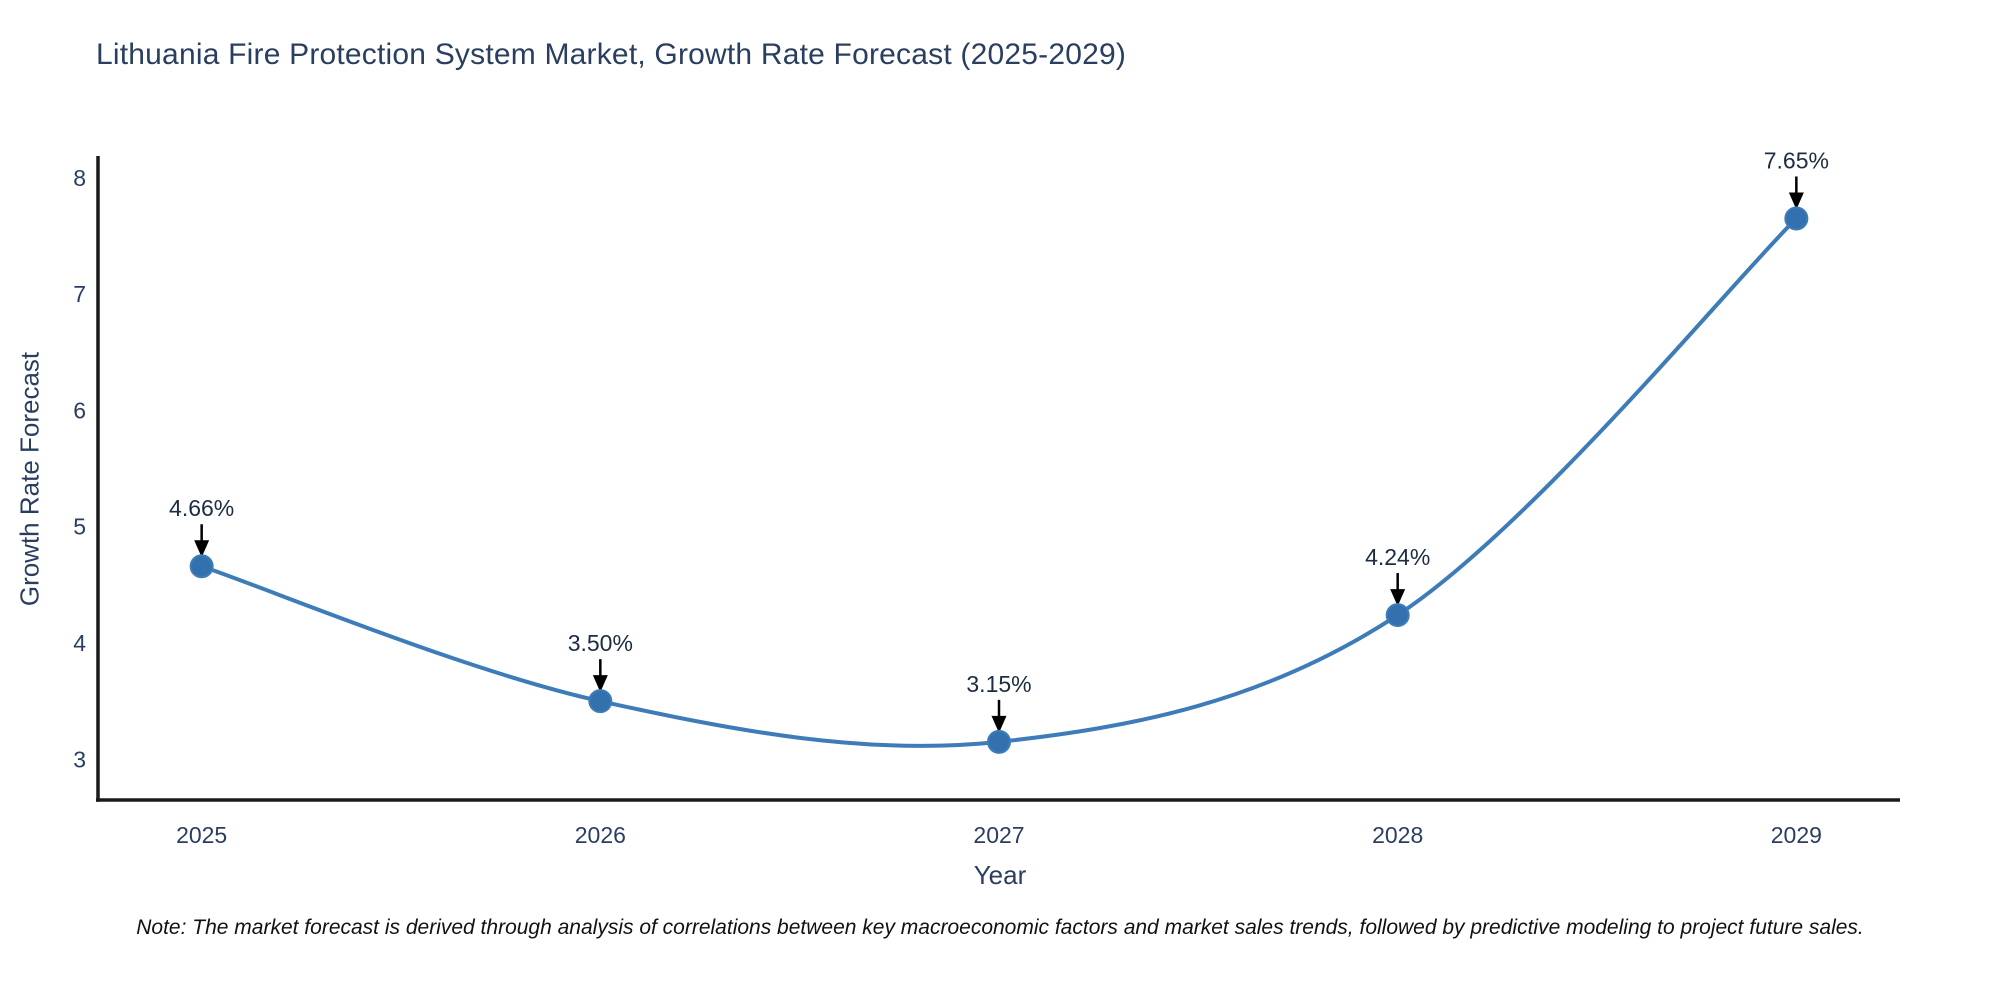 This screenshot has width=2000, height=1000. Describe the element at coordinates (79, 178) in the screenshot. I see `y-tick-label: 8` at that location.